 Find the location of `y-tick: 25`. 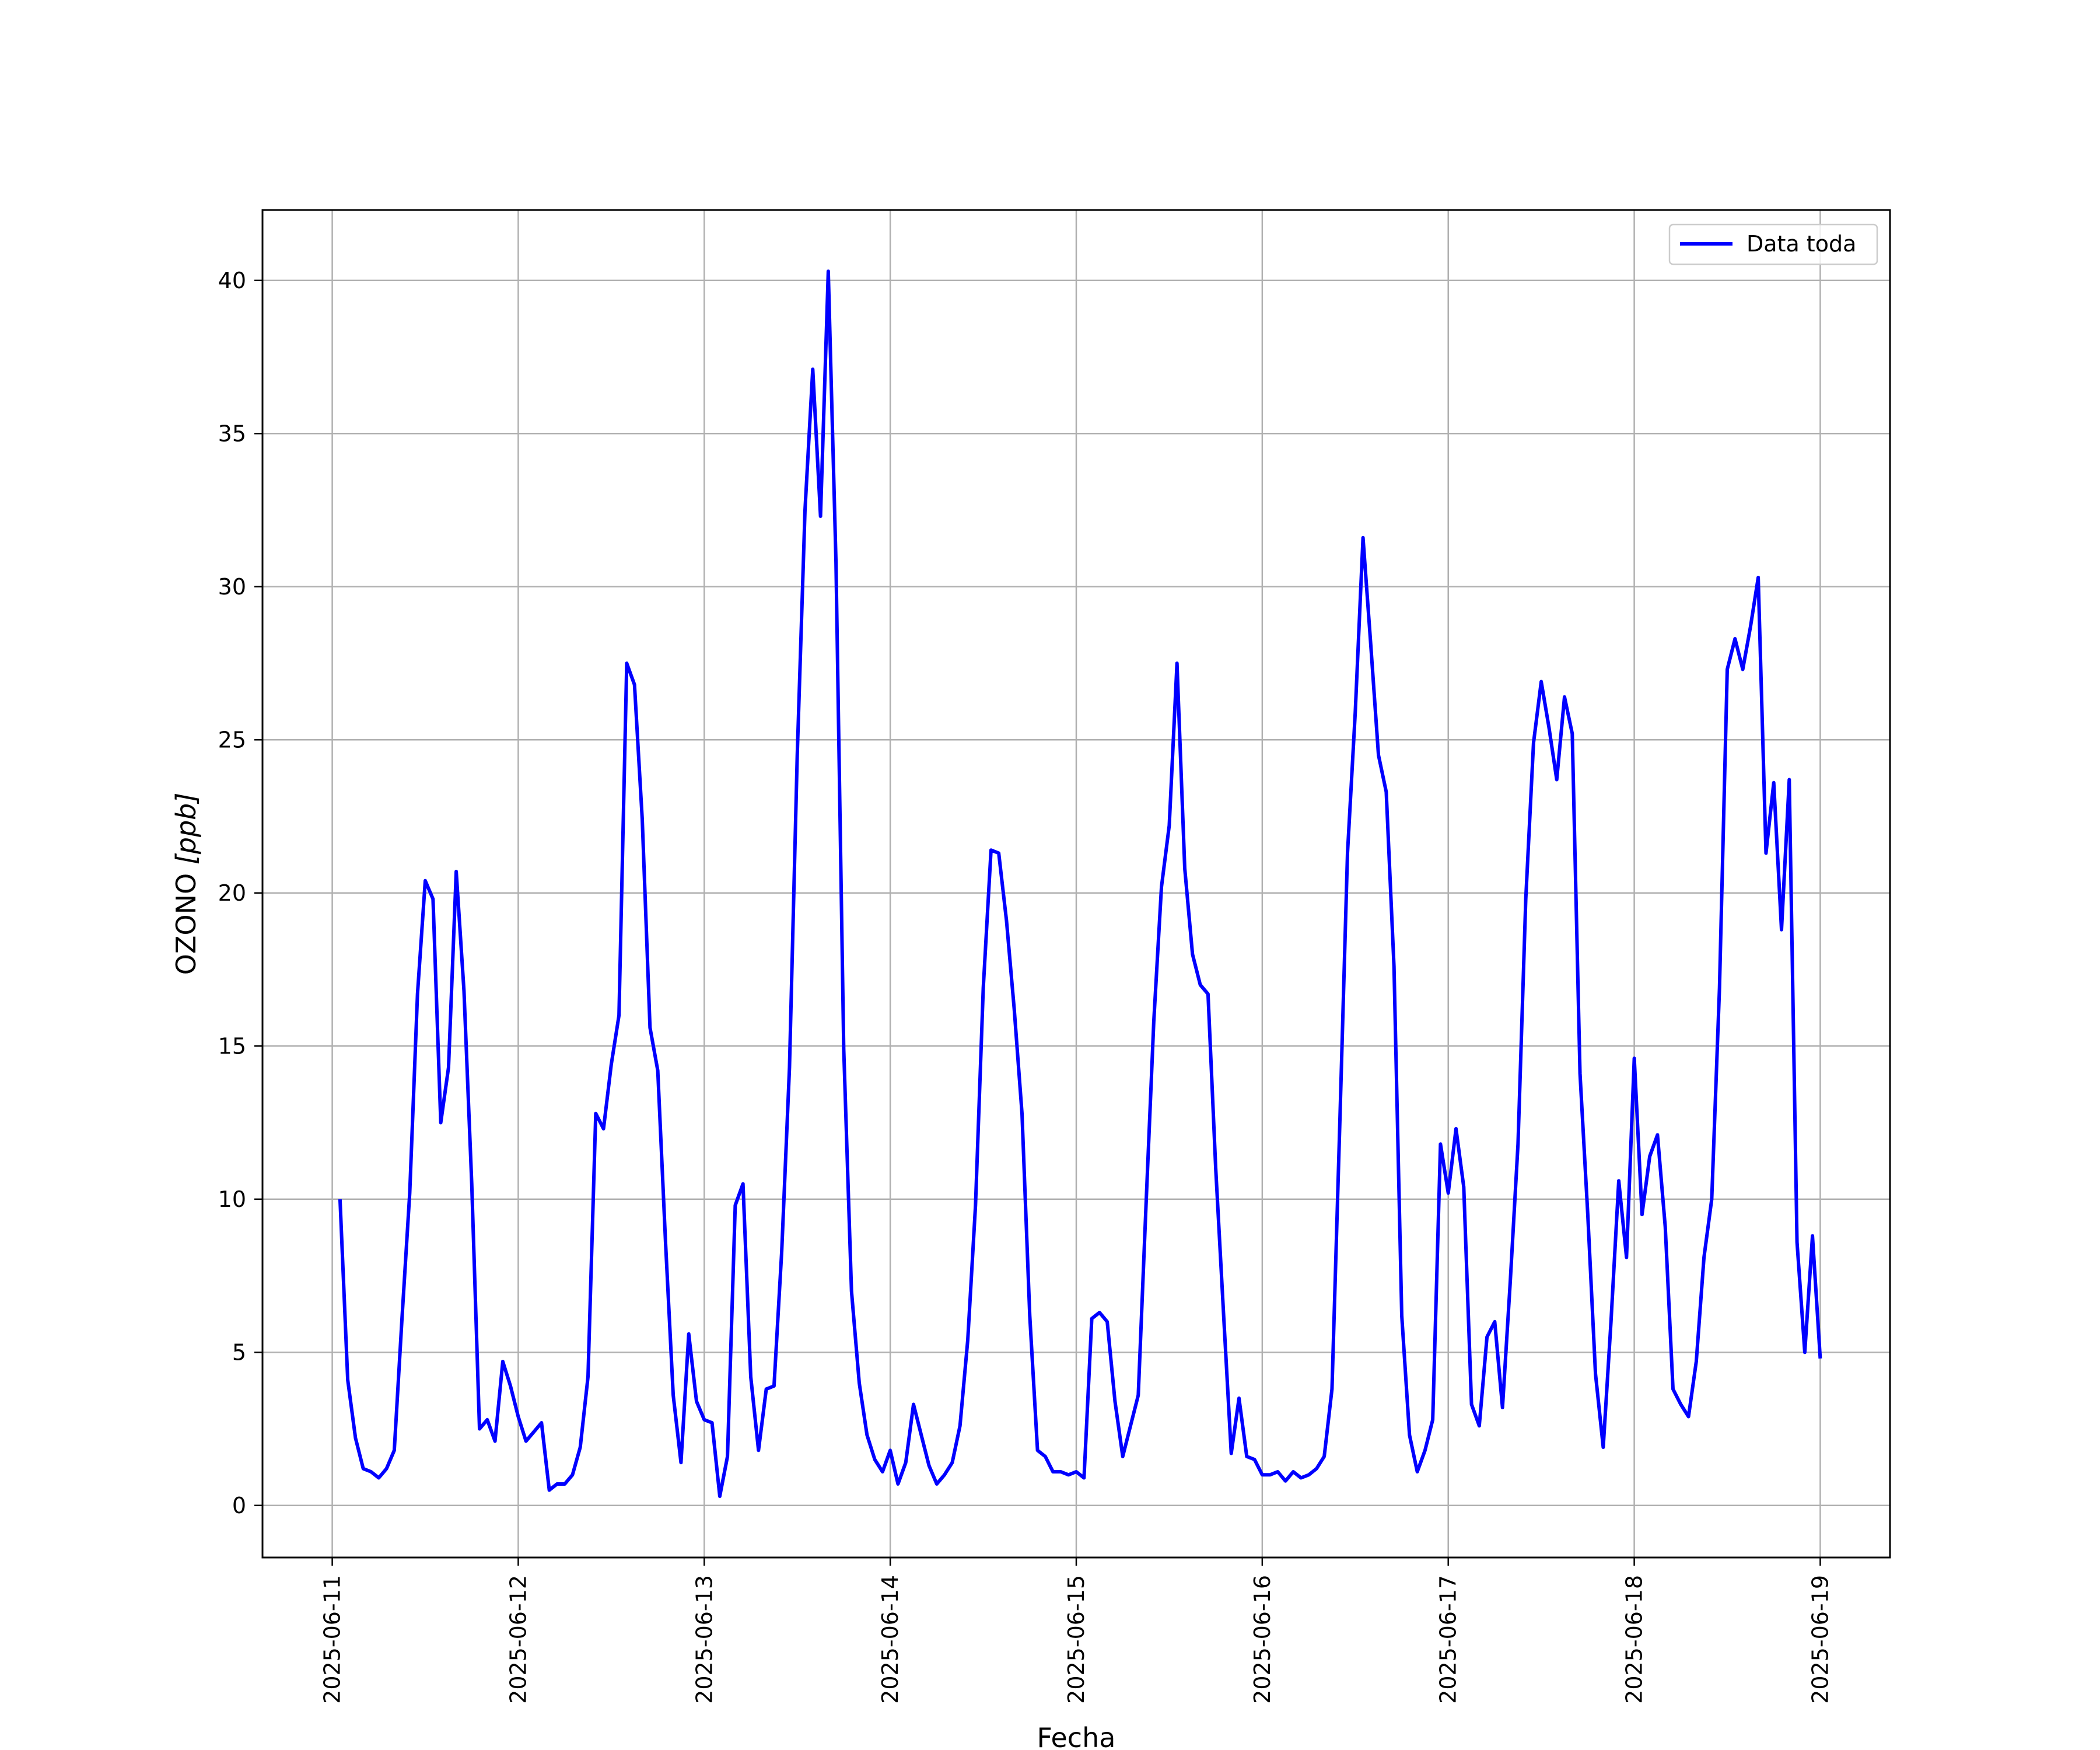

y-tick: 25 is located at coordinates (240, 739).